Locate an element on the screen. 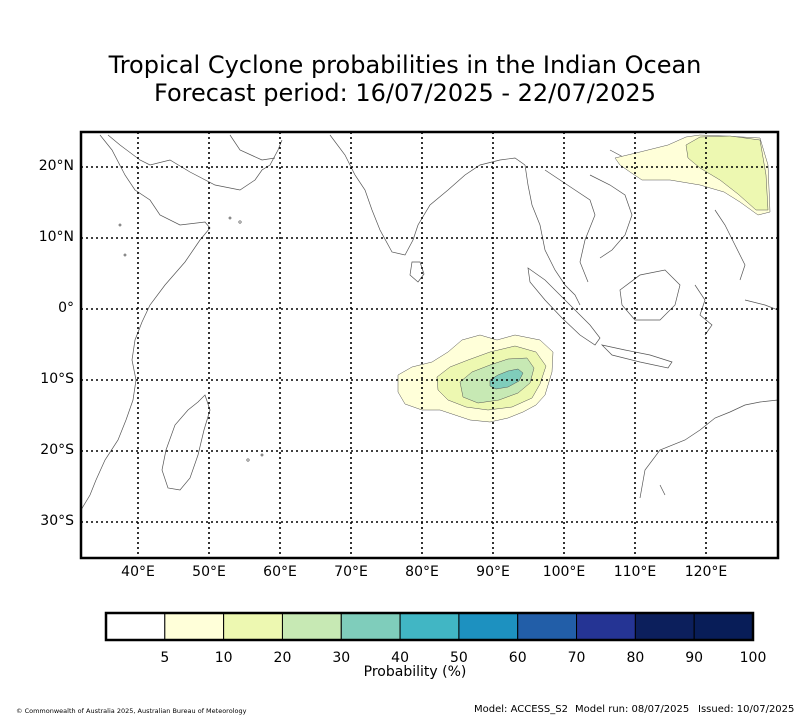  longitude-label: 120°E is located at coordinates (706, 572).